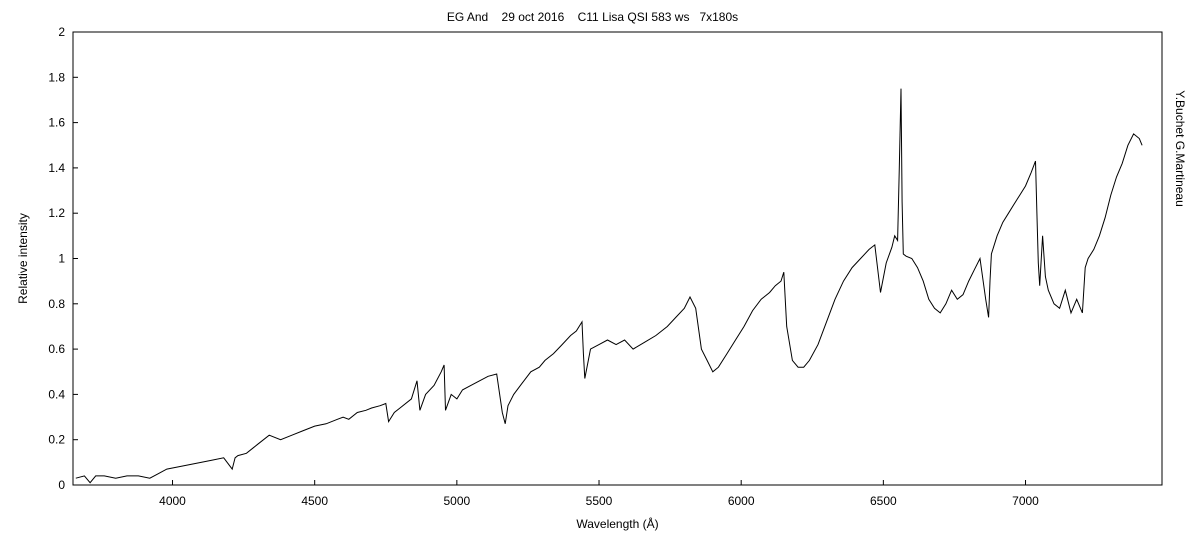 Image resolution: width=1185 pixels, height=537 pixels. I want to click on y-tick-label: 1.8, so click(56, 77).